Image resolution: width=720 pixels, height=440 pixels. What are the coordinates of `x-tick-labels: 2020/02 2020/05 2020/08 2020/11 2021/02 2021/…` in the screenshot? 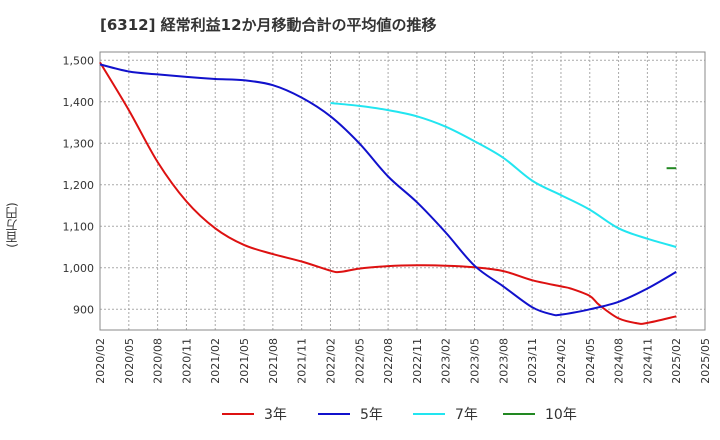 It's located at (403, 361).